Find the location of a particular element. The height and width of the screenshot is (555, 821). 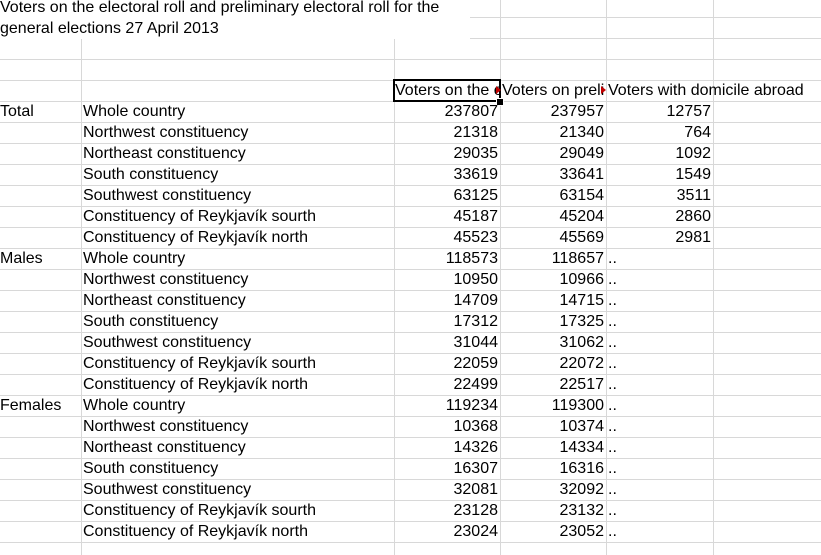

voters-preliminary-roll-value: 10966 is located at coordinates (582, 279).